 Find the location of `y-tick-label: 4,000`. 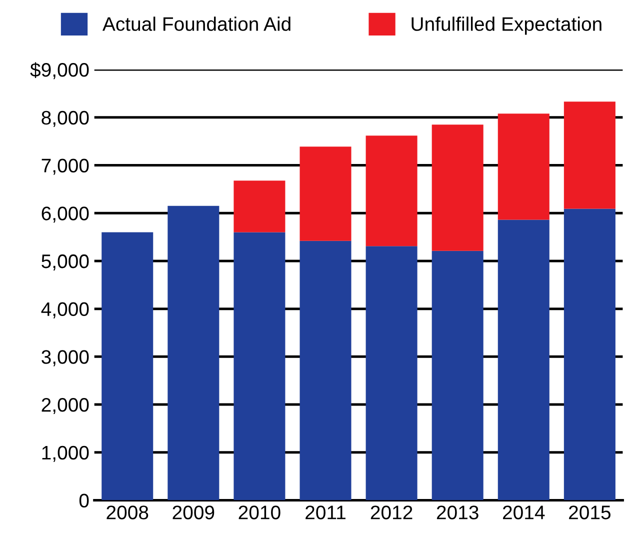

y-tick-label: 4,000 is located at coordinates (65, 310).